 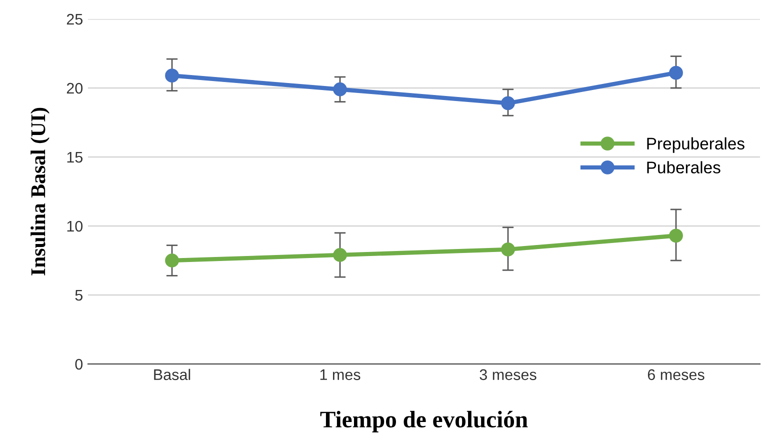 I want to click on legend-label: Puberales, so click(x=683, y=167).